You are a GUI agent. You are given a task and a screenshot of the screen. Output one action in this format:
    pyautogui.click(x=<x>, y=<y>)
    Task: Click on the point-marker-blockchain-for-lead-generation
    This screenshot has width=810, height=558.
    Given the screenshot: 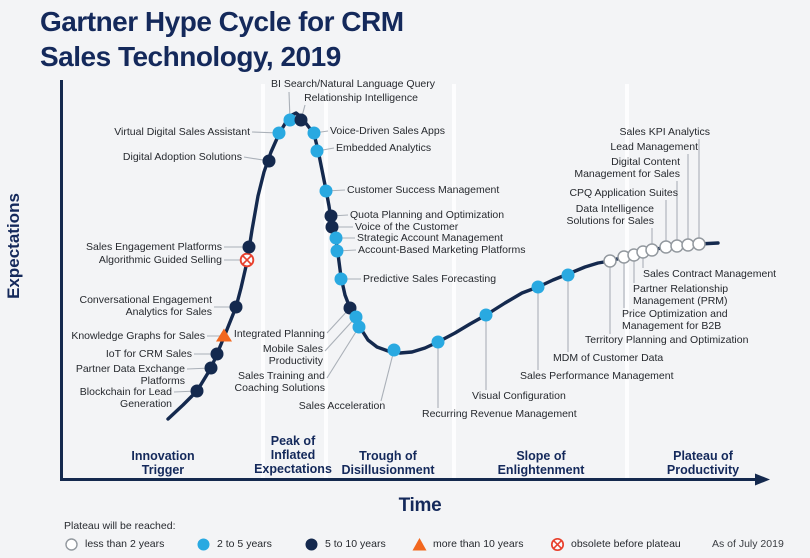 What is the action you would take?
    pyautogui.click(x=197, y=391)
    